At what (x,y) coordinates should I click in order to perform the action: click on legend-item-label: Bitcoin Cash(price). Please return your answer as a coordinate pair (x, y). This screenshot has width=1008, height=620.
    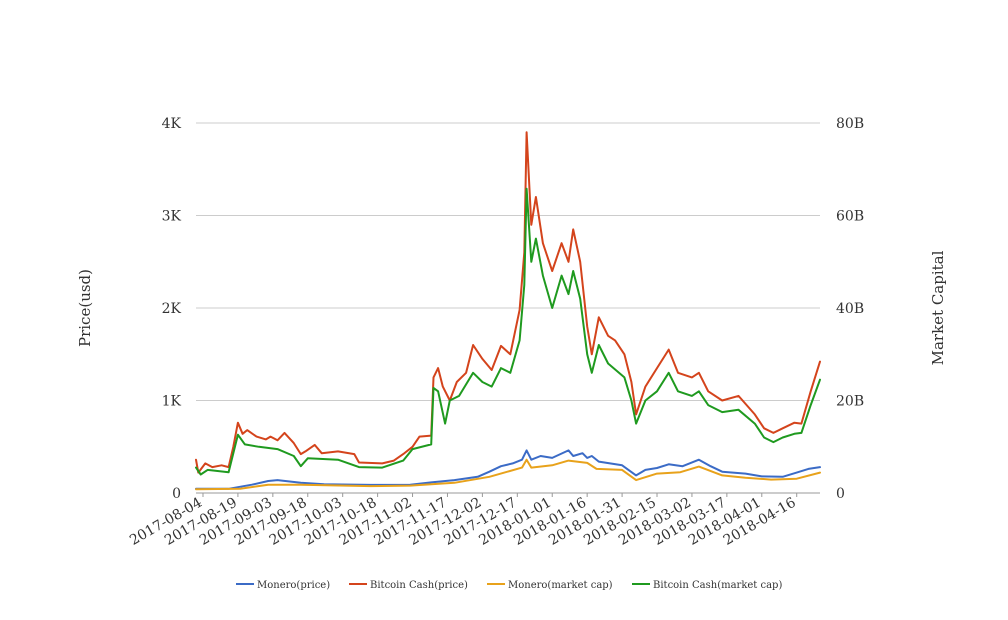
    Looking at the image, I should click on (419, 585).